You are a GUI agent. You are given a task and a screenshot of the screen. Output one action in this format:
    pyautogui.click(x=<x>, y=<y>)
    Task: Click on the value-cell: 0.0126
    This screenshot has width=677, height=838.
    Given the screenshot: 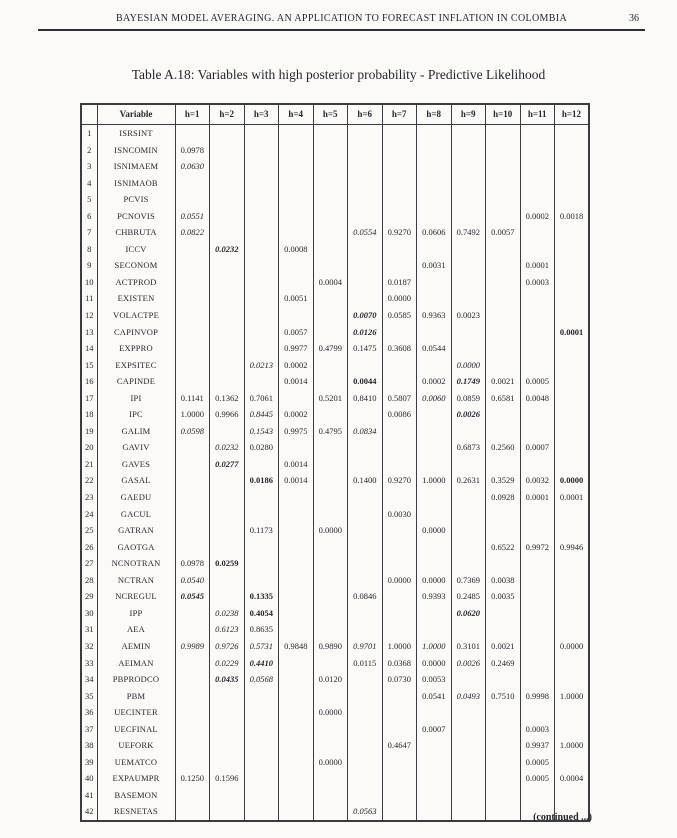 What is the action you would take?
    pyautogui.click(x=365, y=332)
    